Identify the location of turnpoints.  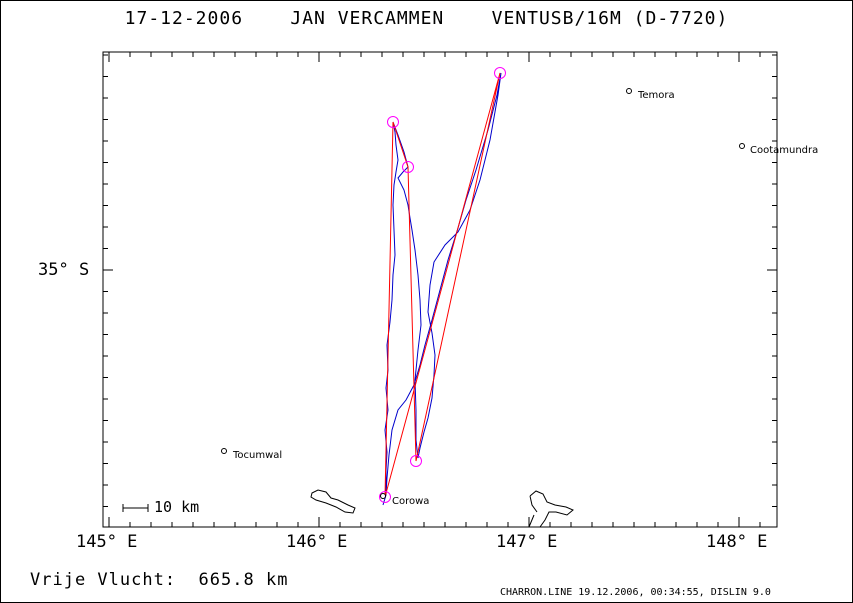
(442, 285).